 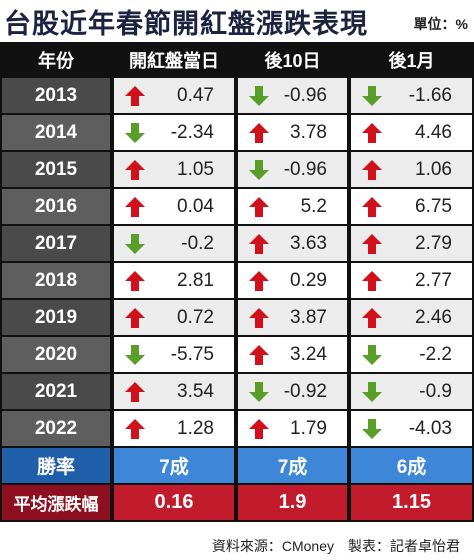 What do you see at coordinates (56, 132) in the screenshot?
I see `cell-text: 2014` at bounding box center [56, 132].